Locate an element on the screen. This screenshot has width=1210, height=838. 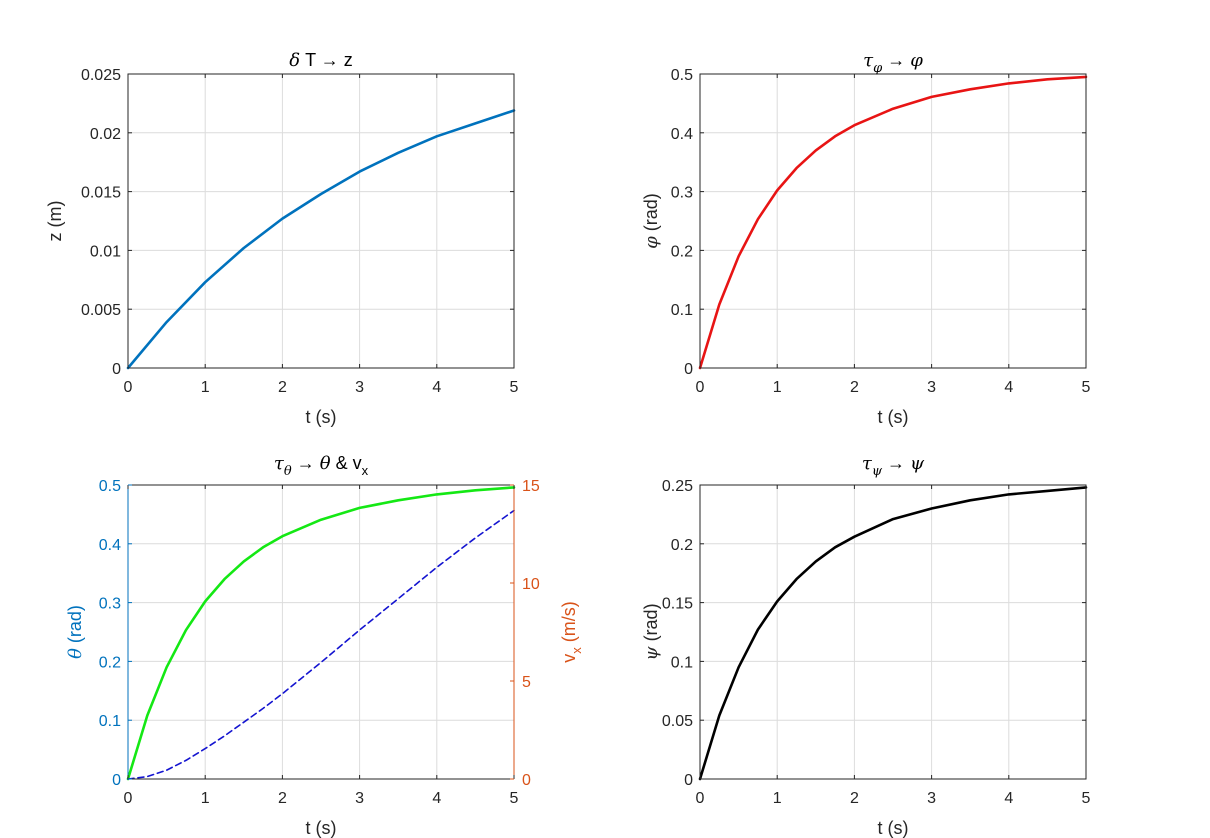
panel-z-xlabel: t (s) is located at coordinates (321, 417).